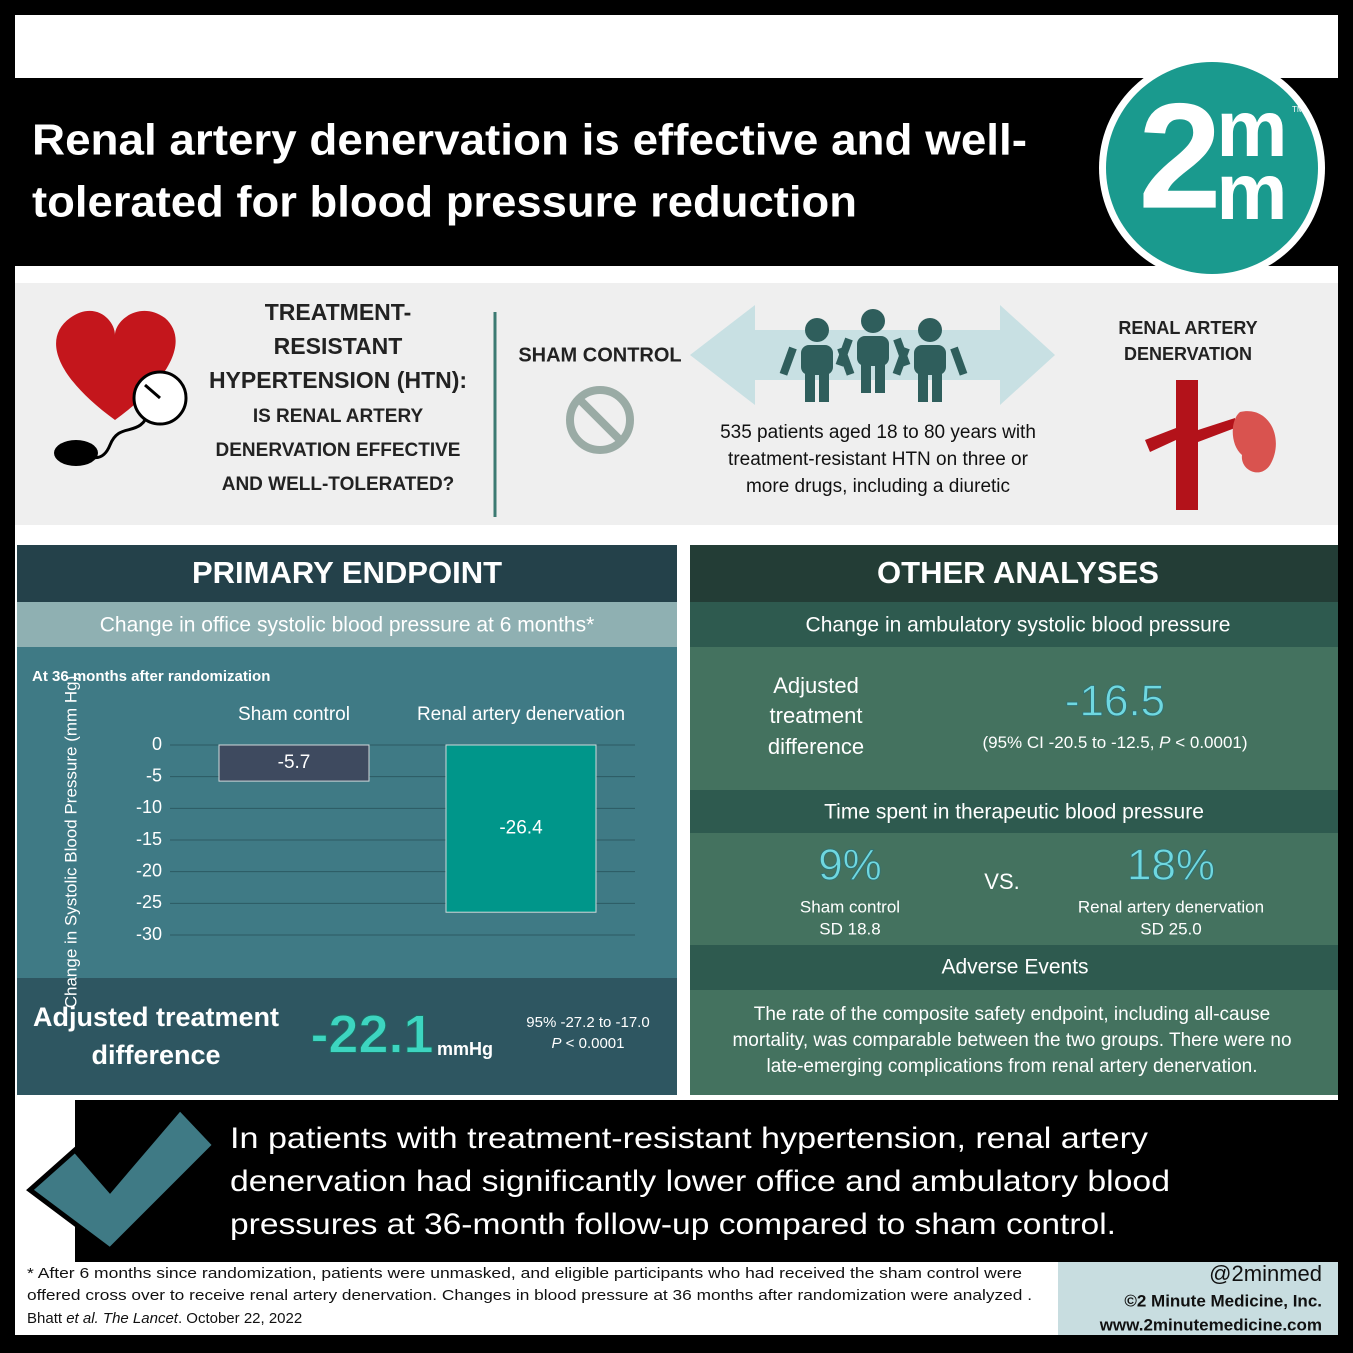 Image resolution: width=1353 pixels, height=1353 pixels. What do you see at coordinates (587, 1022) in the screenshot?
I see `result-ci: 95% -27.2 to -17.0` at bounding box center [587, 1022].